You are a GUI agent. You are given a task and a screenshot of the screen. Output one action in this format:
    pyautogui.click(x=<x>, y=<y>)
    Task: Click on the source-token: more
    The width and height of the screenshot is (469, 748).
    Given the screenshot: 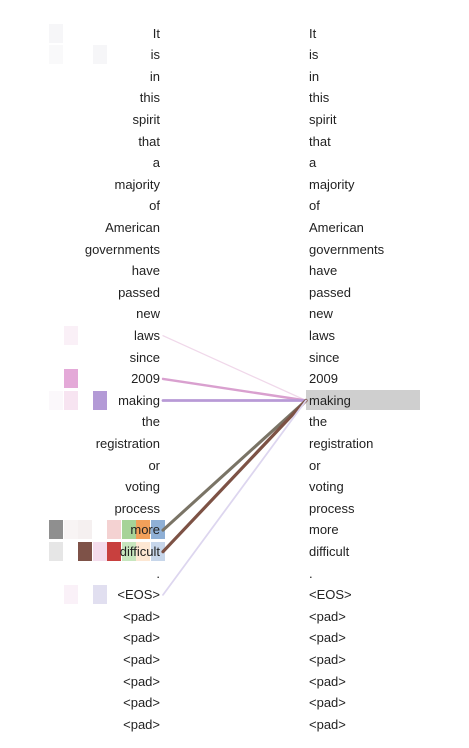 What is the action you would take?
    pyautogui.click(x=145, y=530)
    